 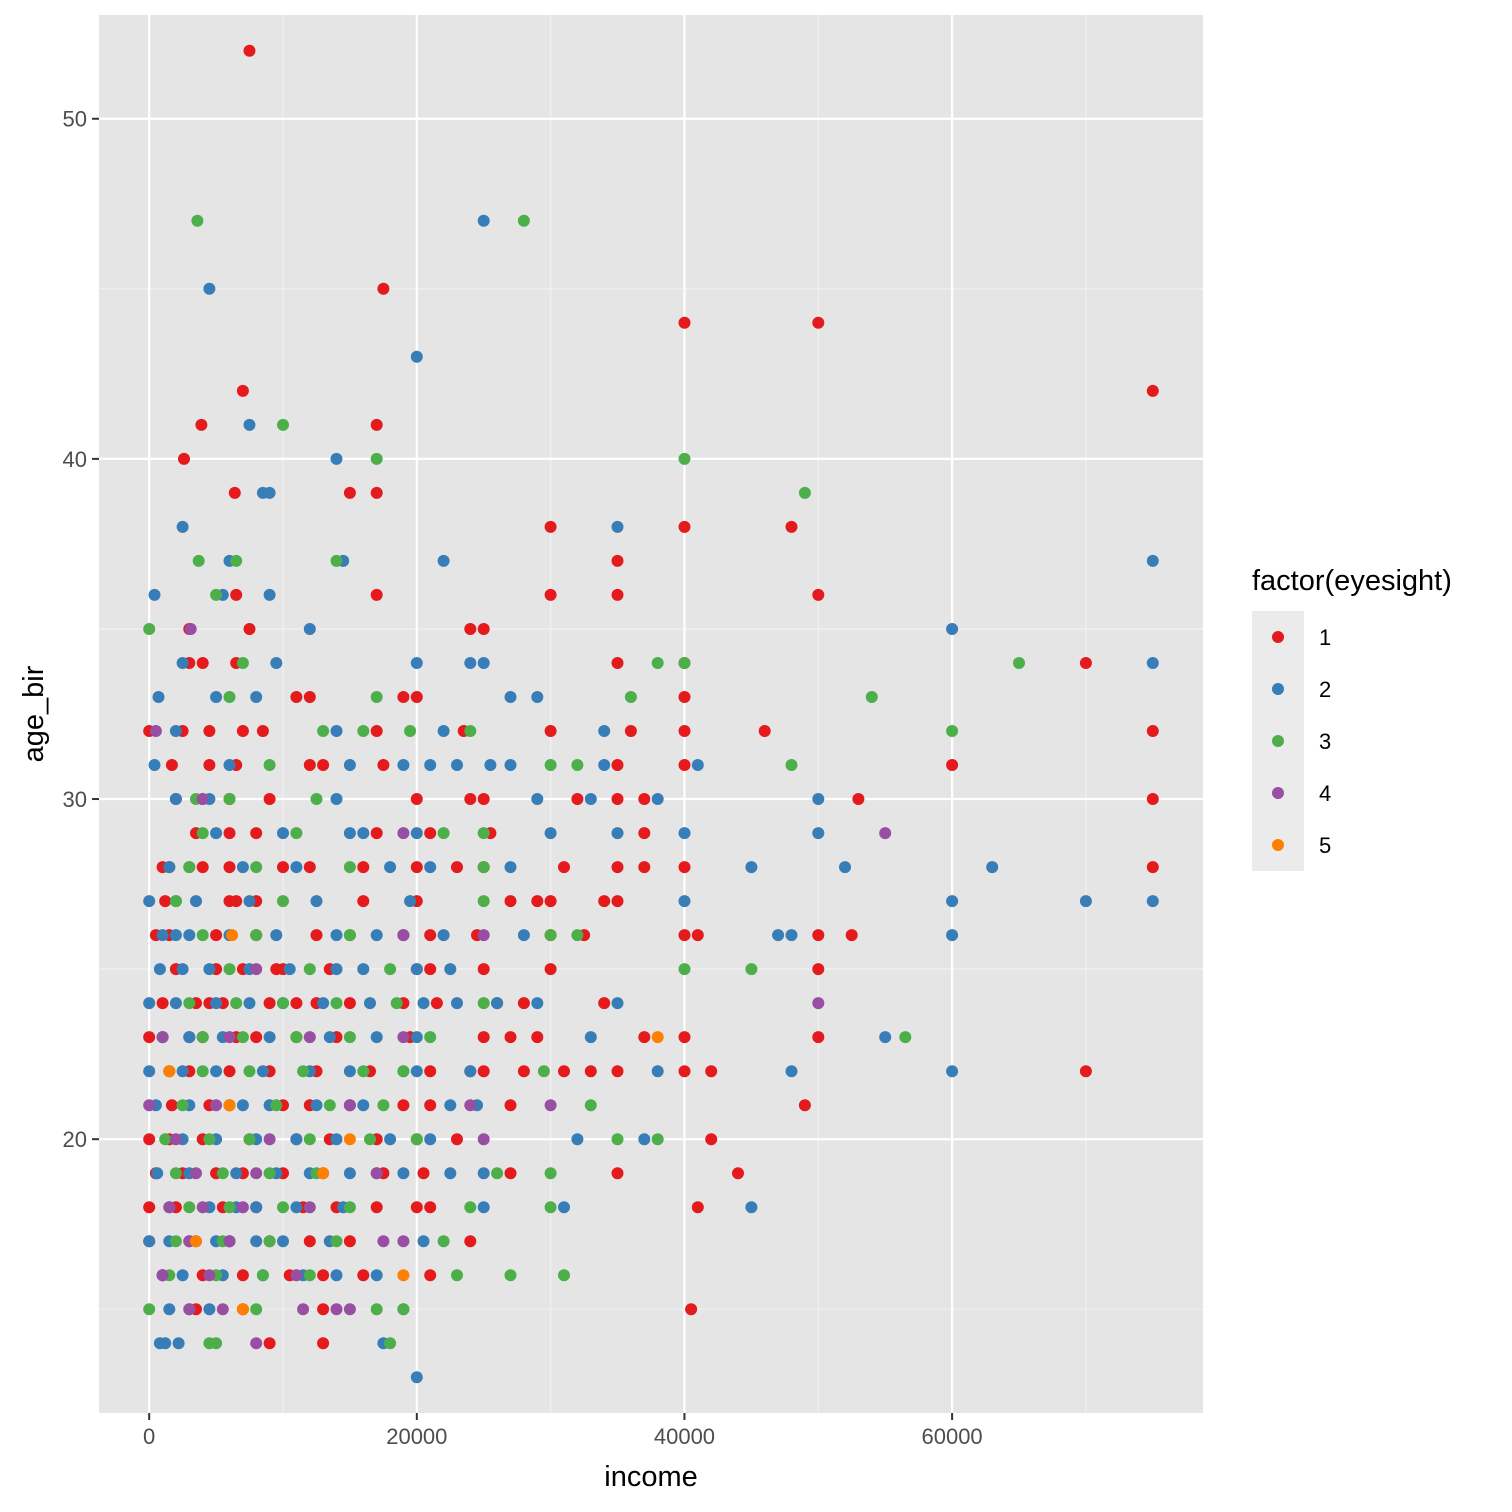 I want to click on legend: factor(eyesight) 1 2 3 4 5, so click(x=1352, y=718).